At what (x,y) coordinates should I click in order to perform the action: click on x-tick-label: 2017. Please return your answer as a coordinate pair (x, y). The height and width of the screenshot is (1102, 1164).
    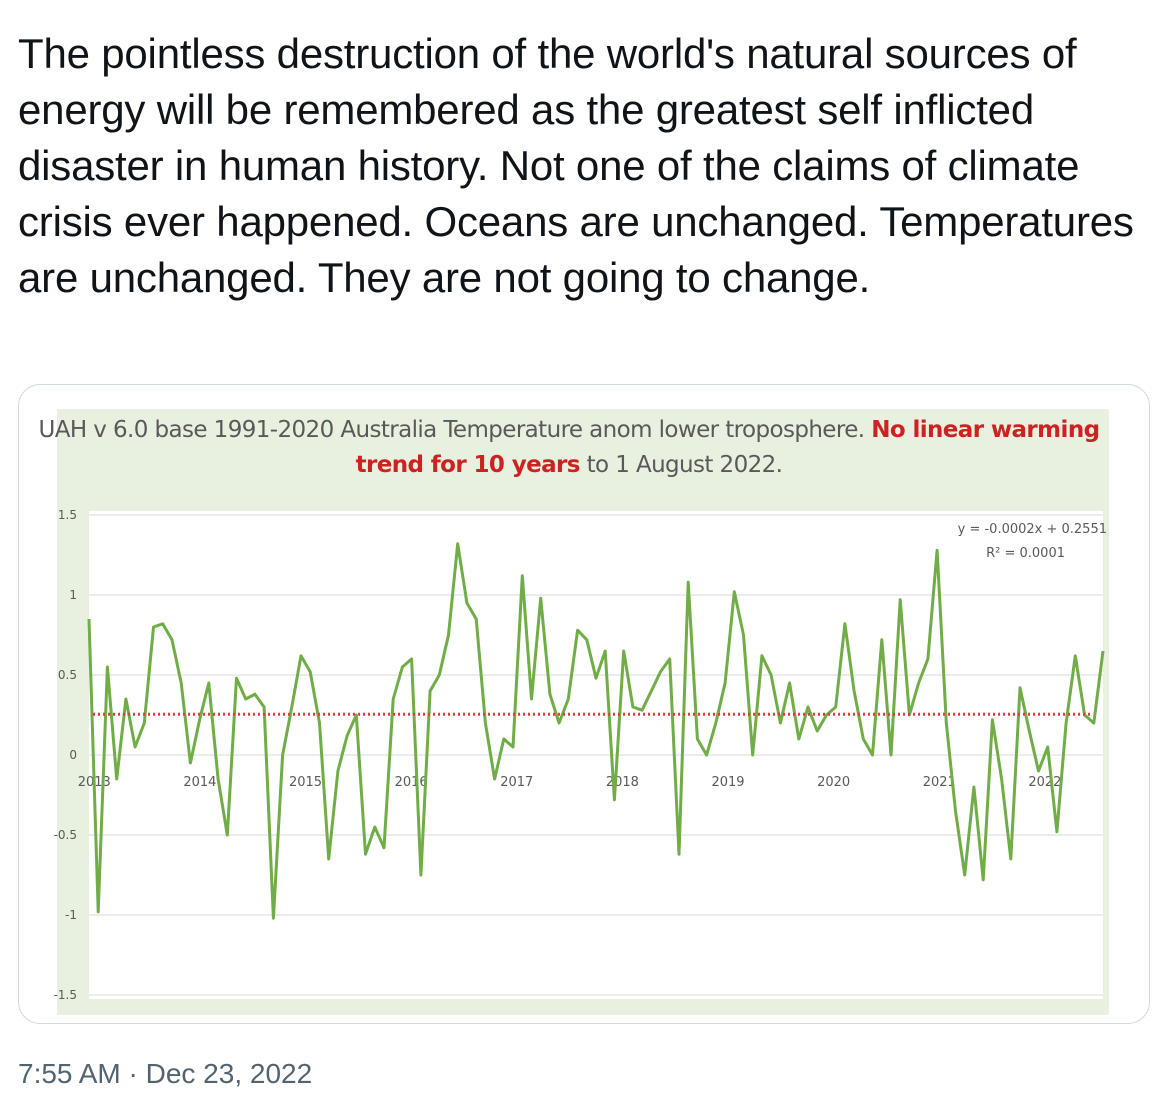
    Looking at the image, I should click on (516, 782).